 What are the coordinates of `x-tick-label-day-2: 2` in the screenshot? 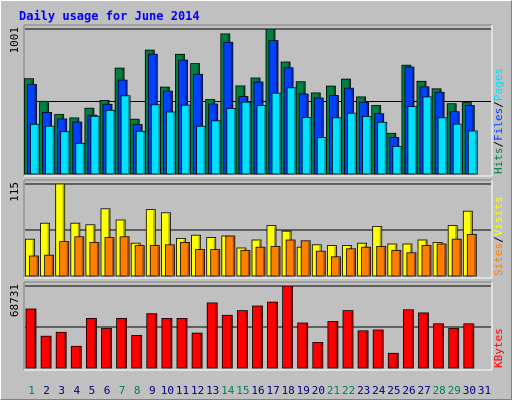 It's located at (46, 390).